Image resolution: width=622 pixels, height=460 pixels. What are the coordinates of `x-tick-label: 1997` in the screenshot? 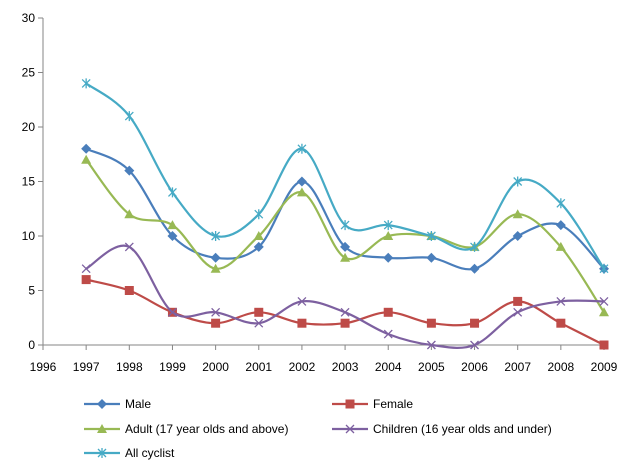 It's located at (86, 367).